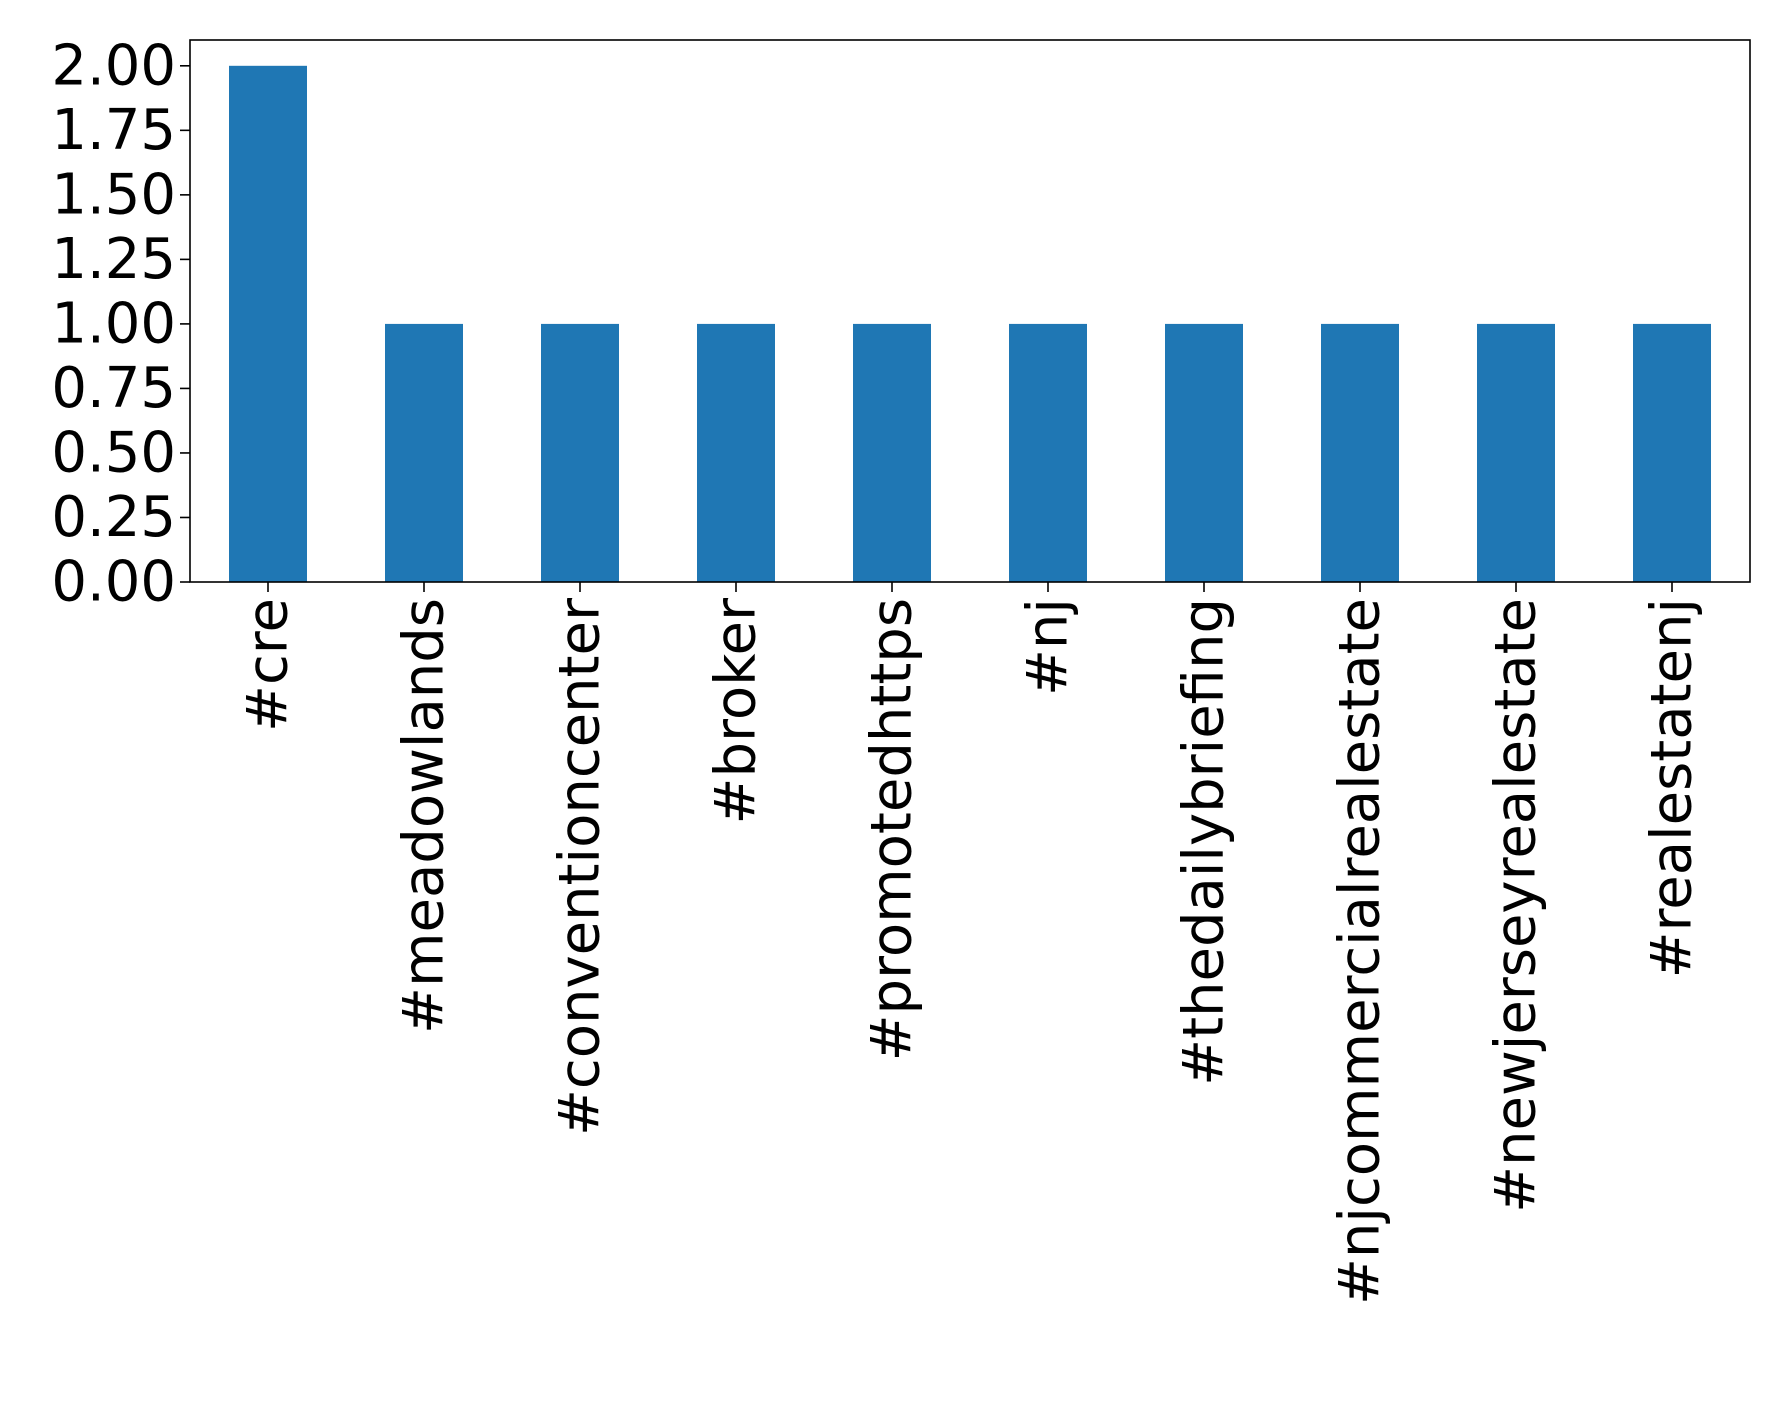 The height and width of the screenshot is (1417, 1778). Describe the element at coordinates (113, 65) in the screenshot. I see `y-tick-label: 2.00` at that location.